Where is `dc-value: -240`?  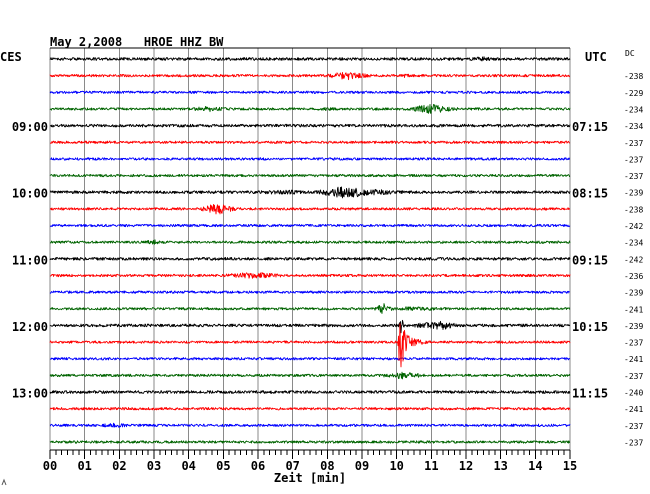
dc-value: -240 is located at coordinates (633, 393).